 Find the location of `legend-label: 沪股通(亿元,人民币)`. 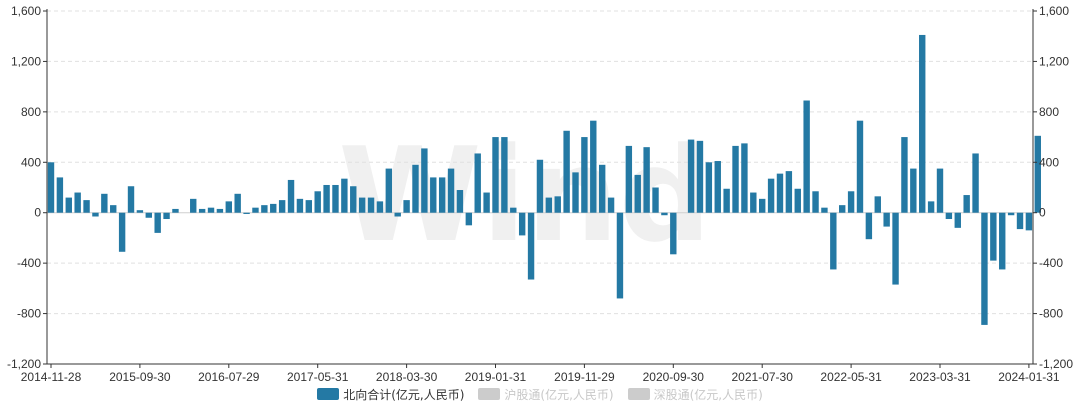

legend-label: 沪股通(亿元,人民币) is located at coordinates (559, 394).